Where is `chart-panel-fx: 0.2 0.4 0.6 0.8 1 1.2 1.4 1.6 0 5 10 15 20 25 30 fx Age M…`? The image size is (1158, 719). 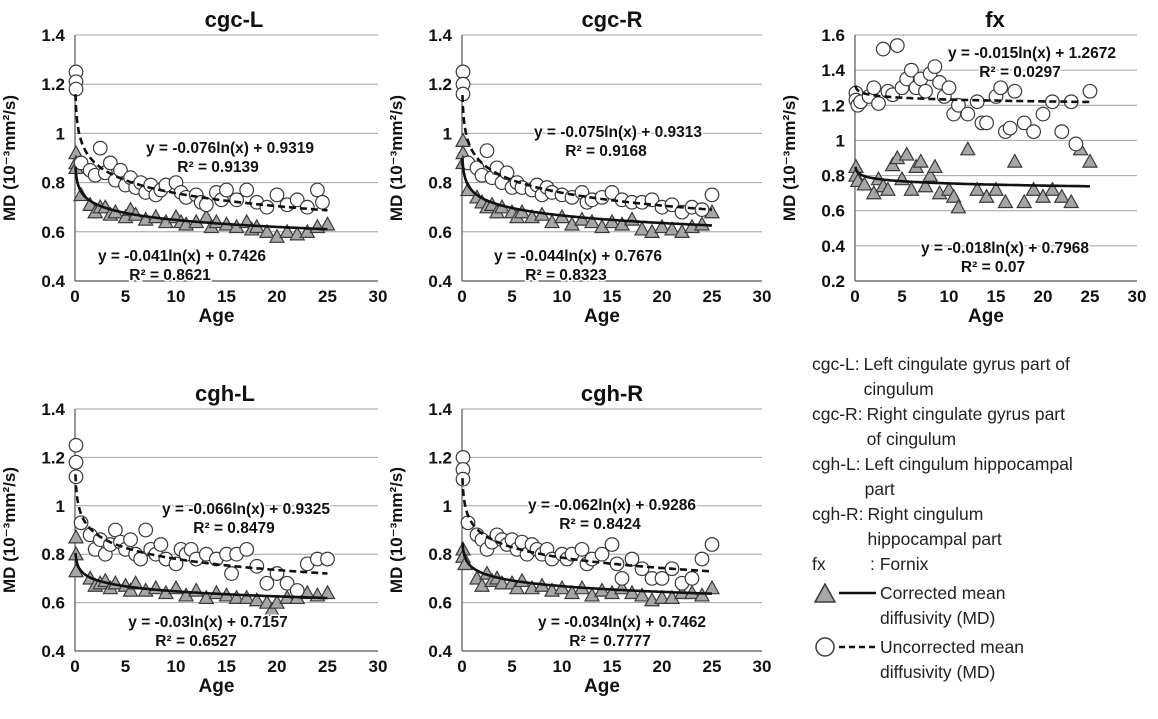
chart-panel-fx: 0.2 0.4 0.6 0.8 1 1.2 1.4 1.6 0 5 10 15 20 25 30 fx Age M… is located at coordinates (963, 167).